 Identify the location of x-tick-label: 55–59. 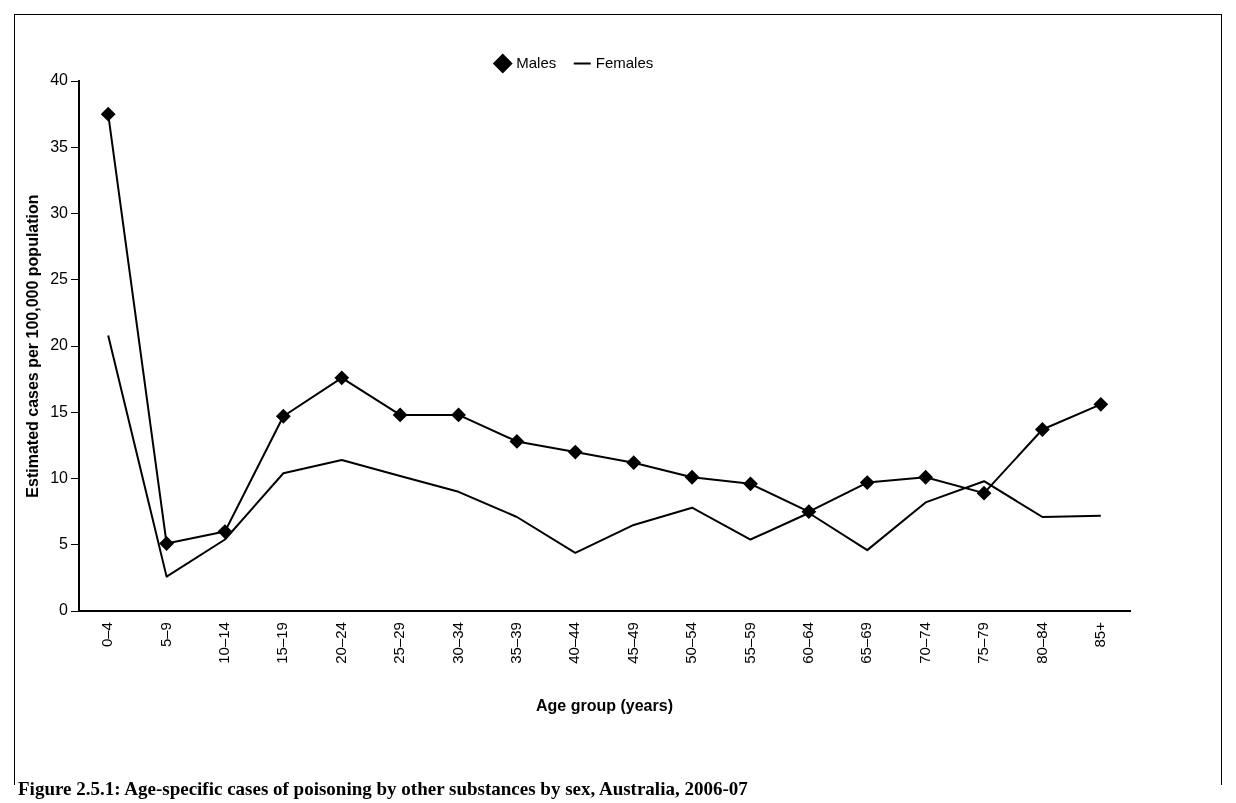
(749, 643).